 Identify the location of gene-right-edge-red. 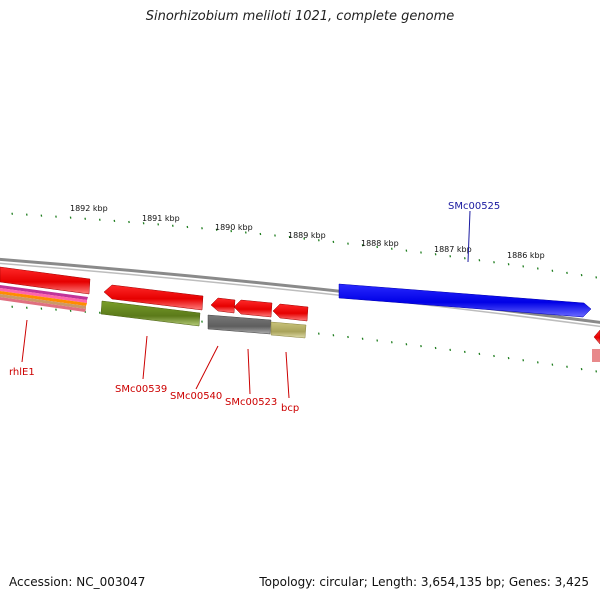
(596, 337).